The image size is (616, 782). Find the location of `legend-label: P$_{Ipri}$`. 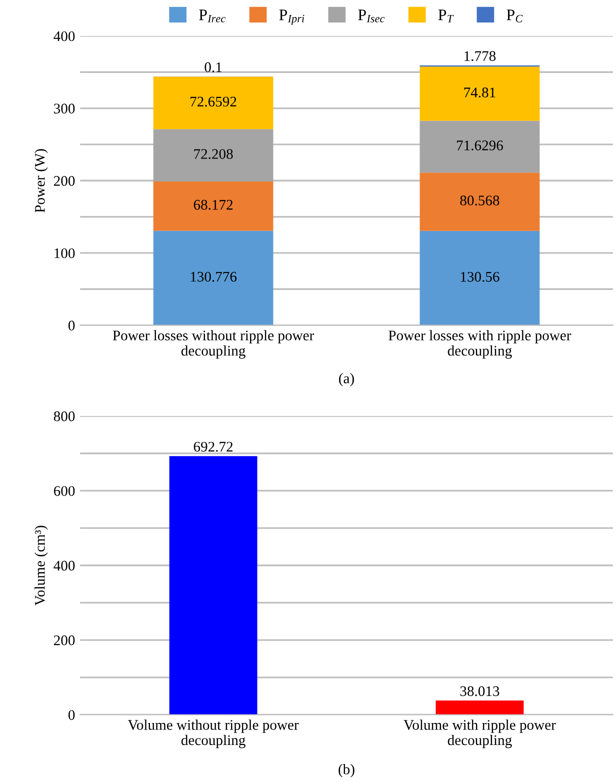

legend-label: P$_{Ipri}$ is located at coordinates (291, 17).